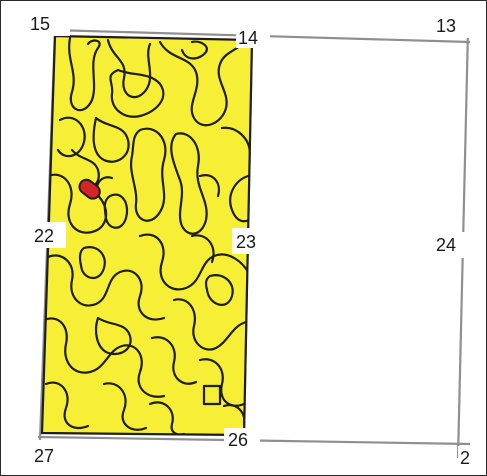  What do you see at coordinates (446, 26) in the screenshot?
I see `section-label-13: 13` at bounding box center [446, 26].